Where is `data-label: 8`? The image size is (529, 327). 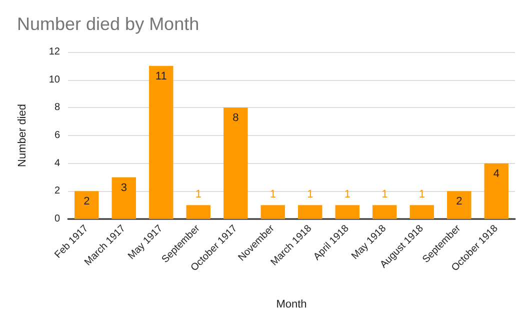 data-label: 8 is located at coordinates (235, 118).